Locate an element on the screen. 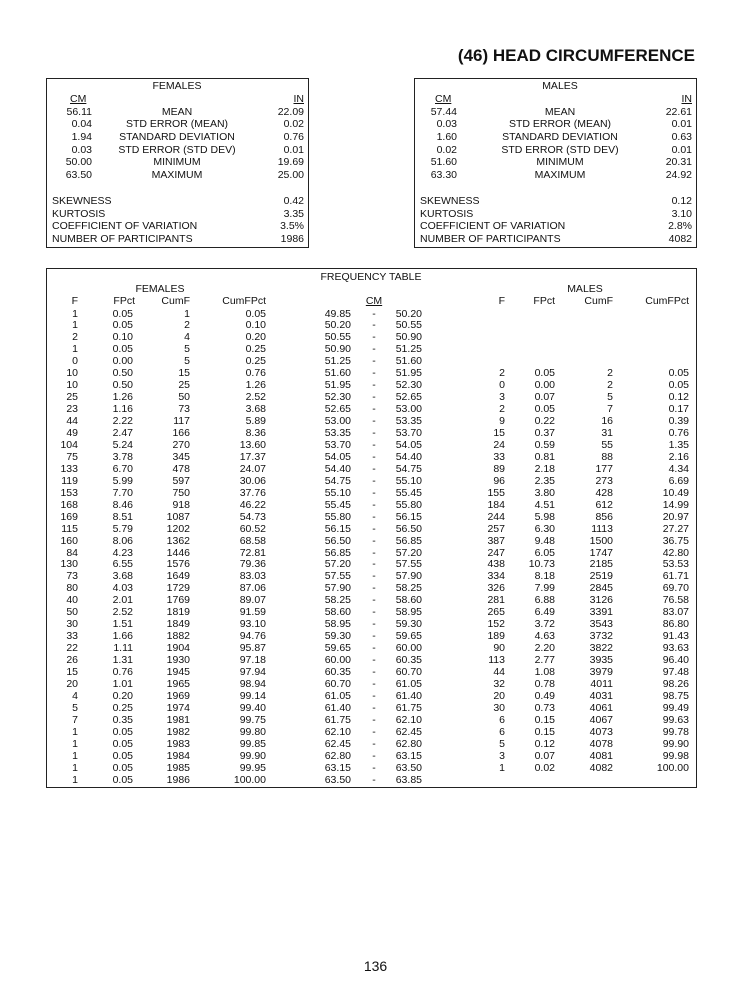  females-cell-fpct: 2.01 is located at coordinates (122, 600).